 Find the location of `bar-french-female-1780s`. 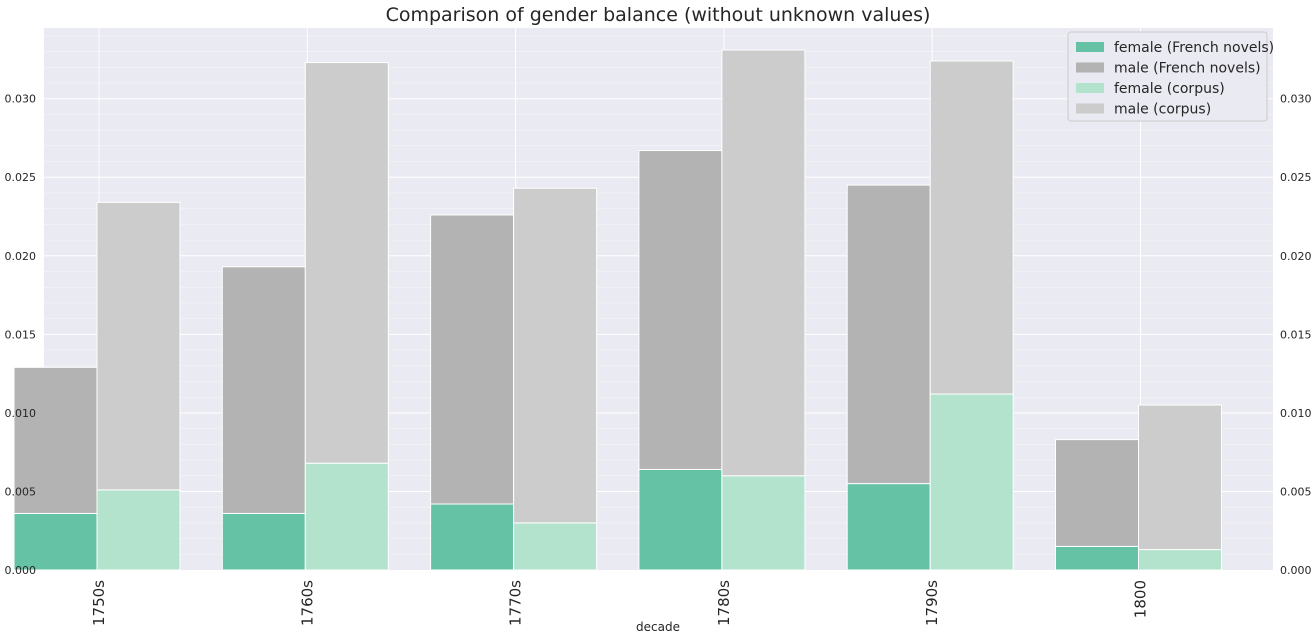

bar-french-female-1780s is located at coordinates (680, 519).